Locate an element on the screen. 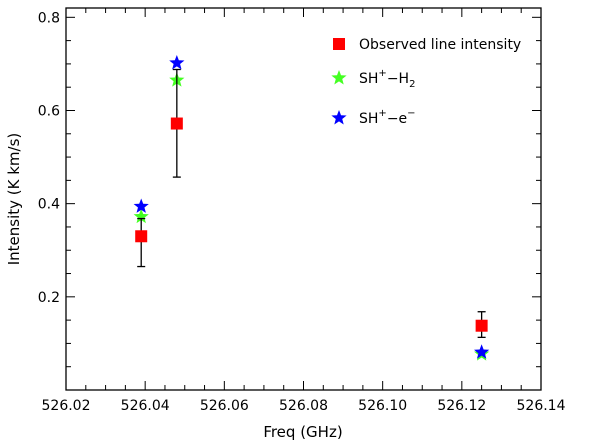 The width and height of the screenshot is (600, 443). x-tick-label: 526.04 is located at coordinates (145, 406).